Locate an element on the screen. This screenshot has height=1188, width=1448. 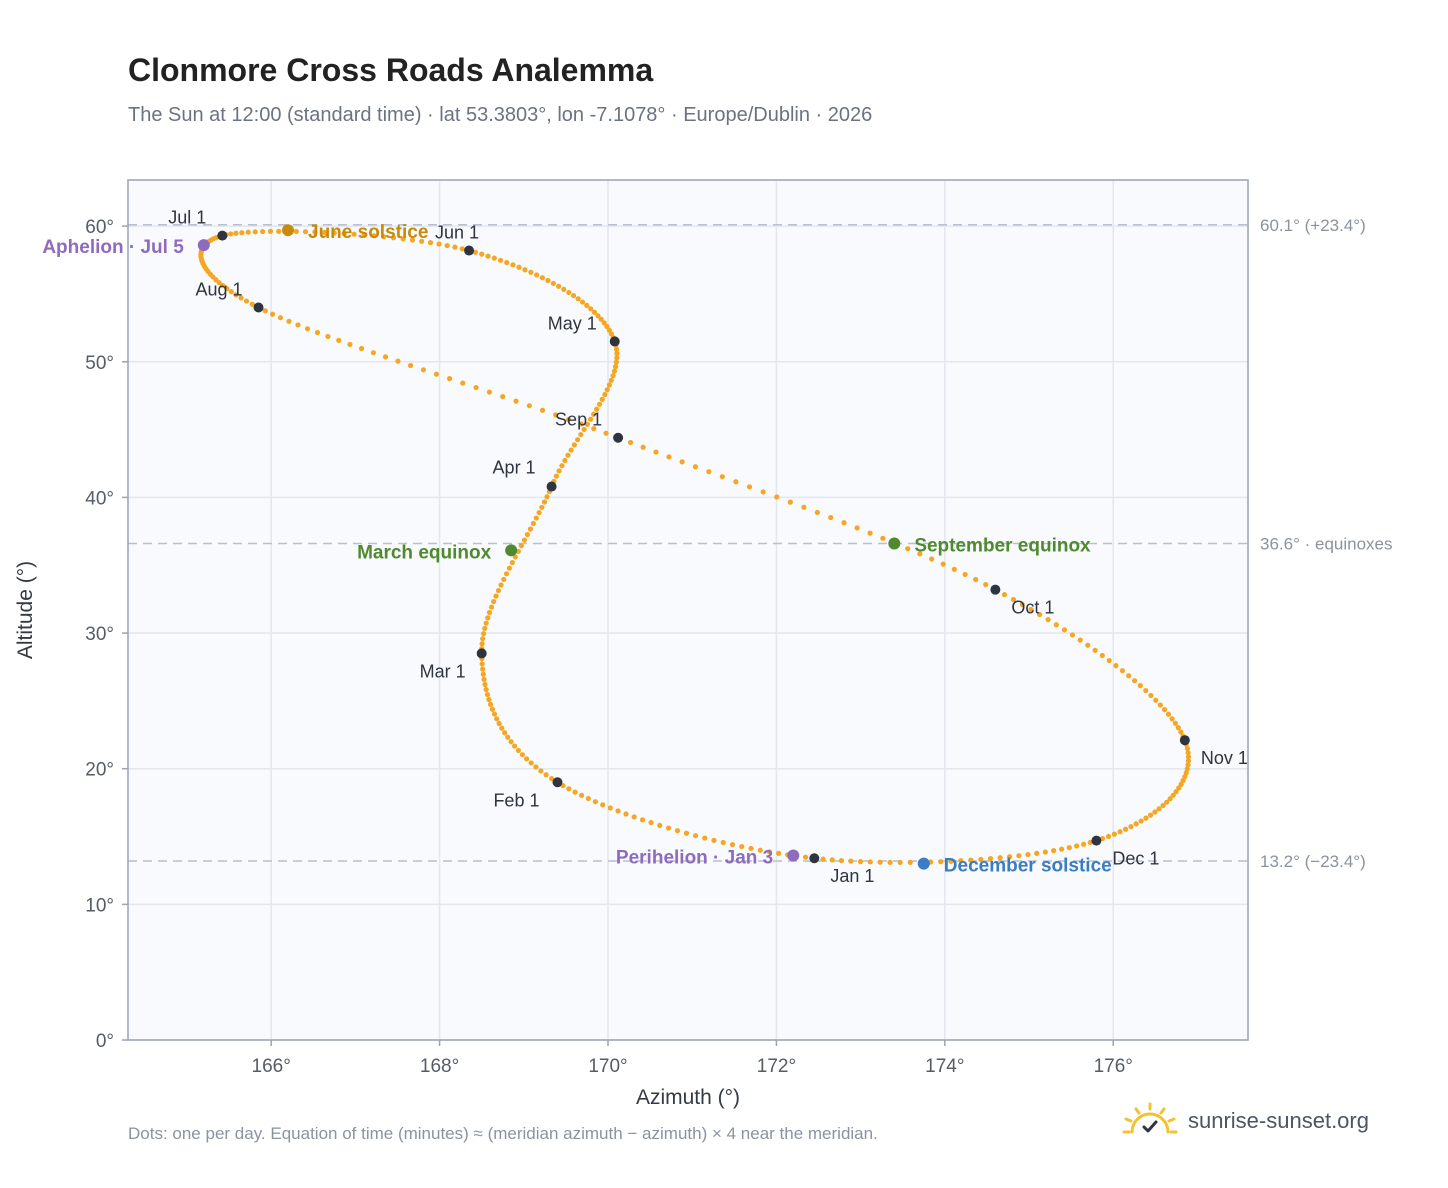
x-axis-label: Azimuth (°) is located at coordinates (688, 1097).